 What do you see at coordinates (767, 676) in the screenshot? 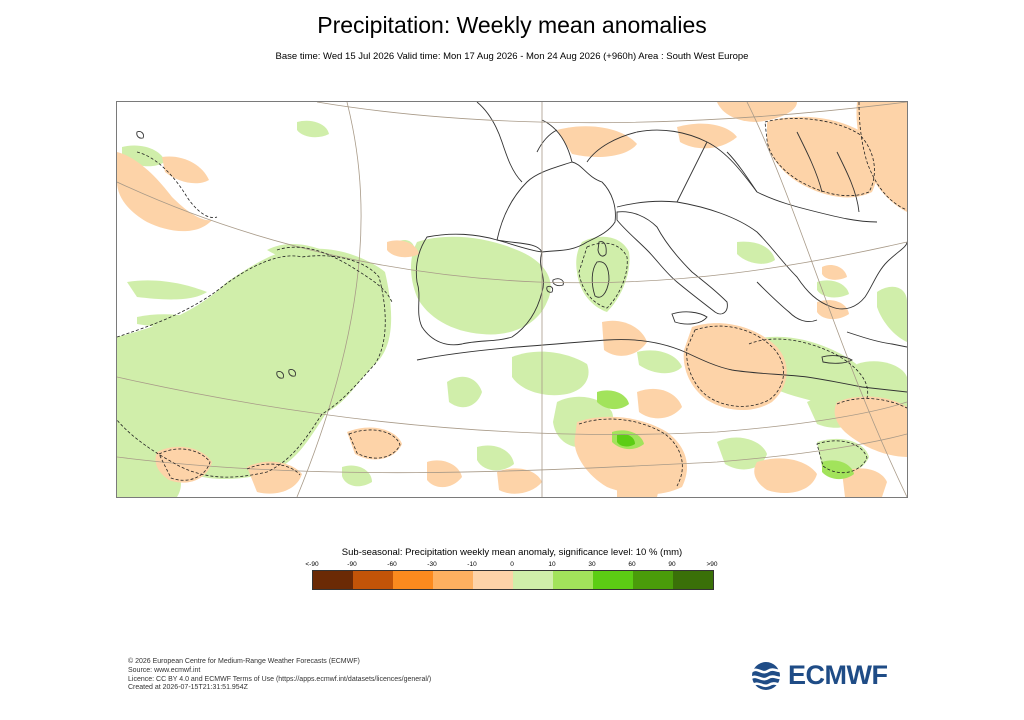
I see `ecmwf-globe-icon` at bounding box center [767, 676].